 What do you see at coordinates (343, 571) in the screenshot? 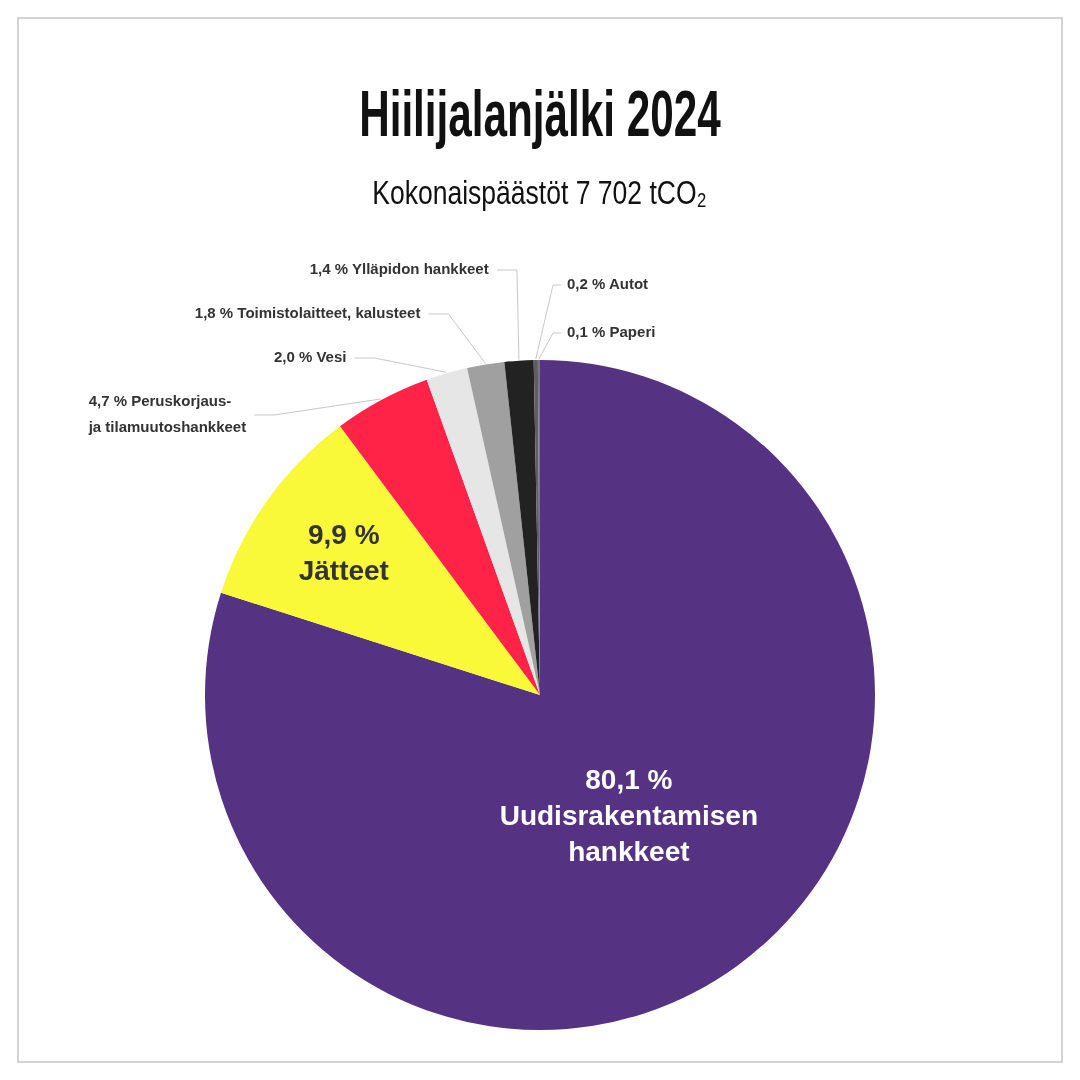
I see `slice-label: Jätteet` at bounding box center [343, 571].